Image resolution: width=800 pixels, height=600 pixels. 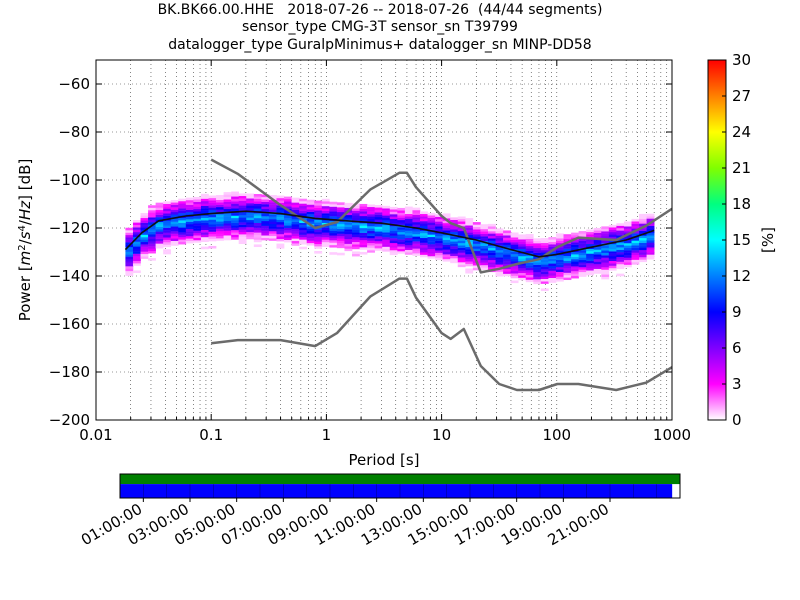 What do you see at coordinates (737, 312) in the screenshot?
I see `colorbar-tick-label: 9` at bounding box center [737, 312].